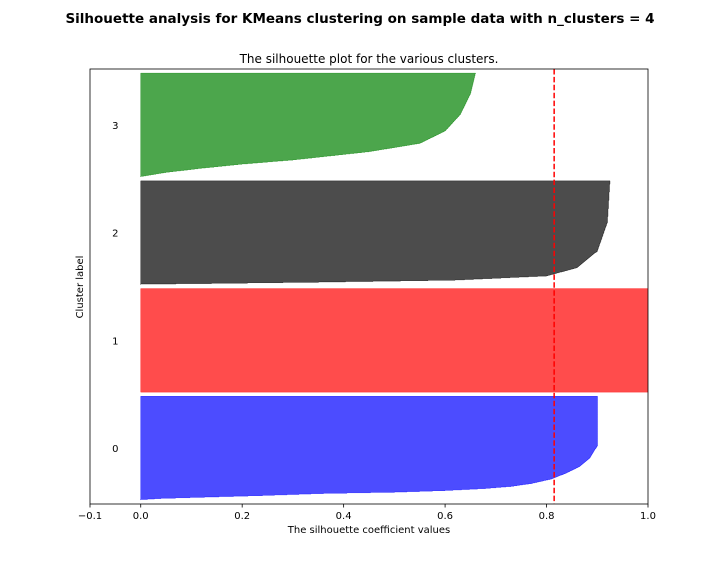  What do you see at coordinates (445, 516) in the screenshot?
I see `x-tick-label: 0.6` at bounding box center [445, 516].